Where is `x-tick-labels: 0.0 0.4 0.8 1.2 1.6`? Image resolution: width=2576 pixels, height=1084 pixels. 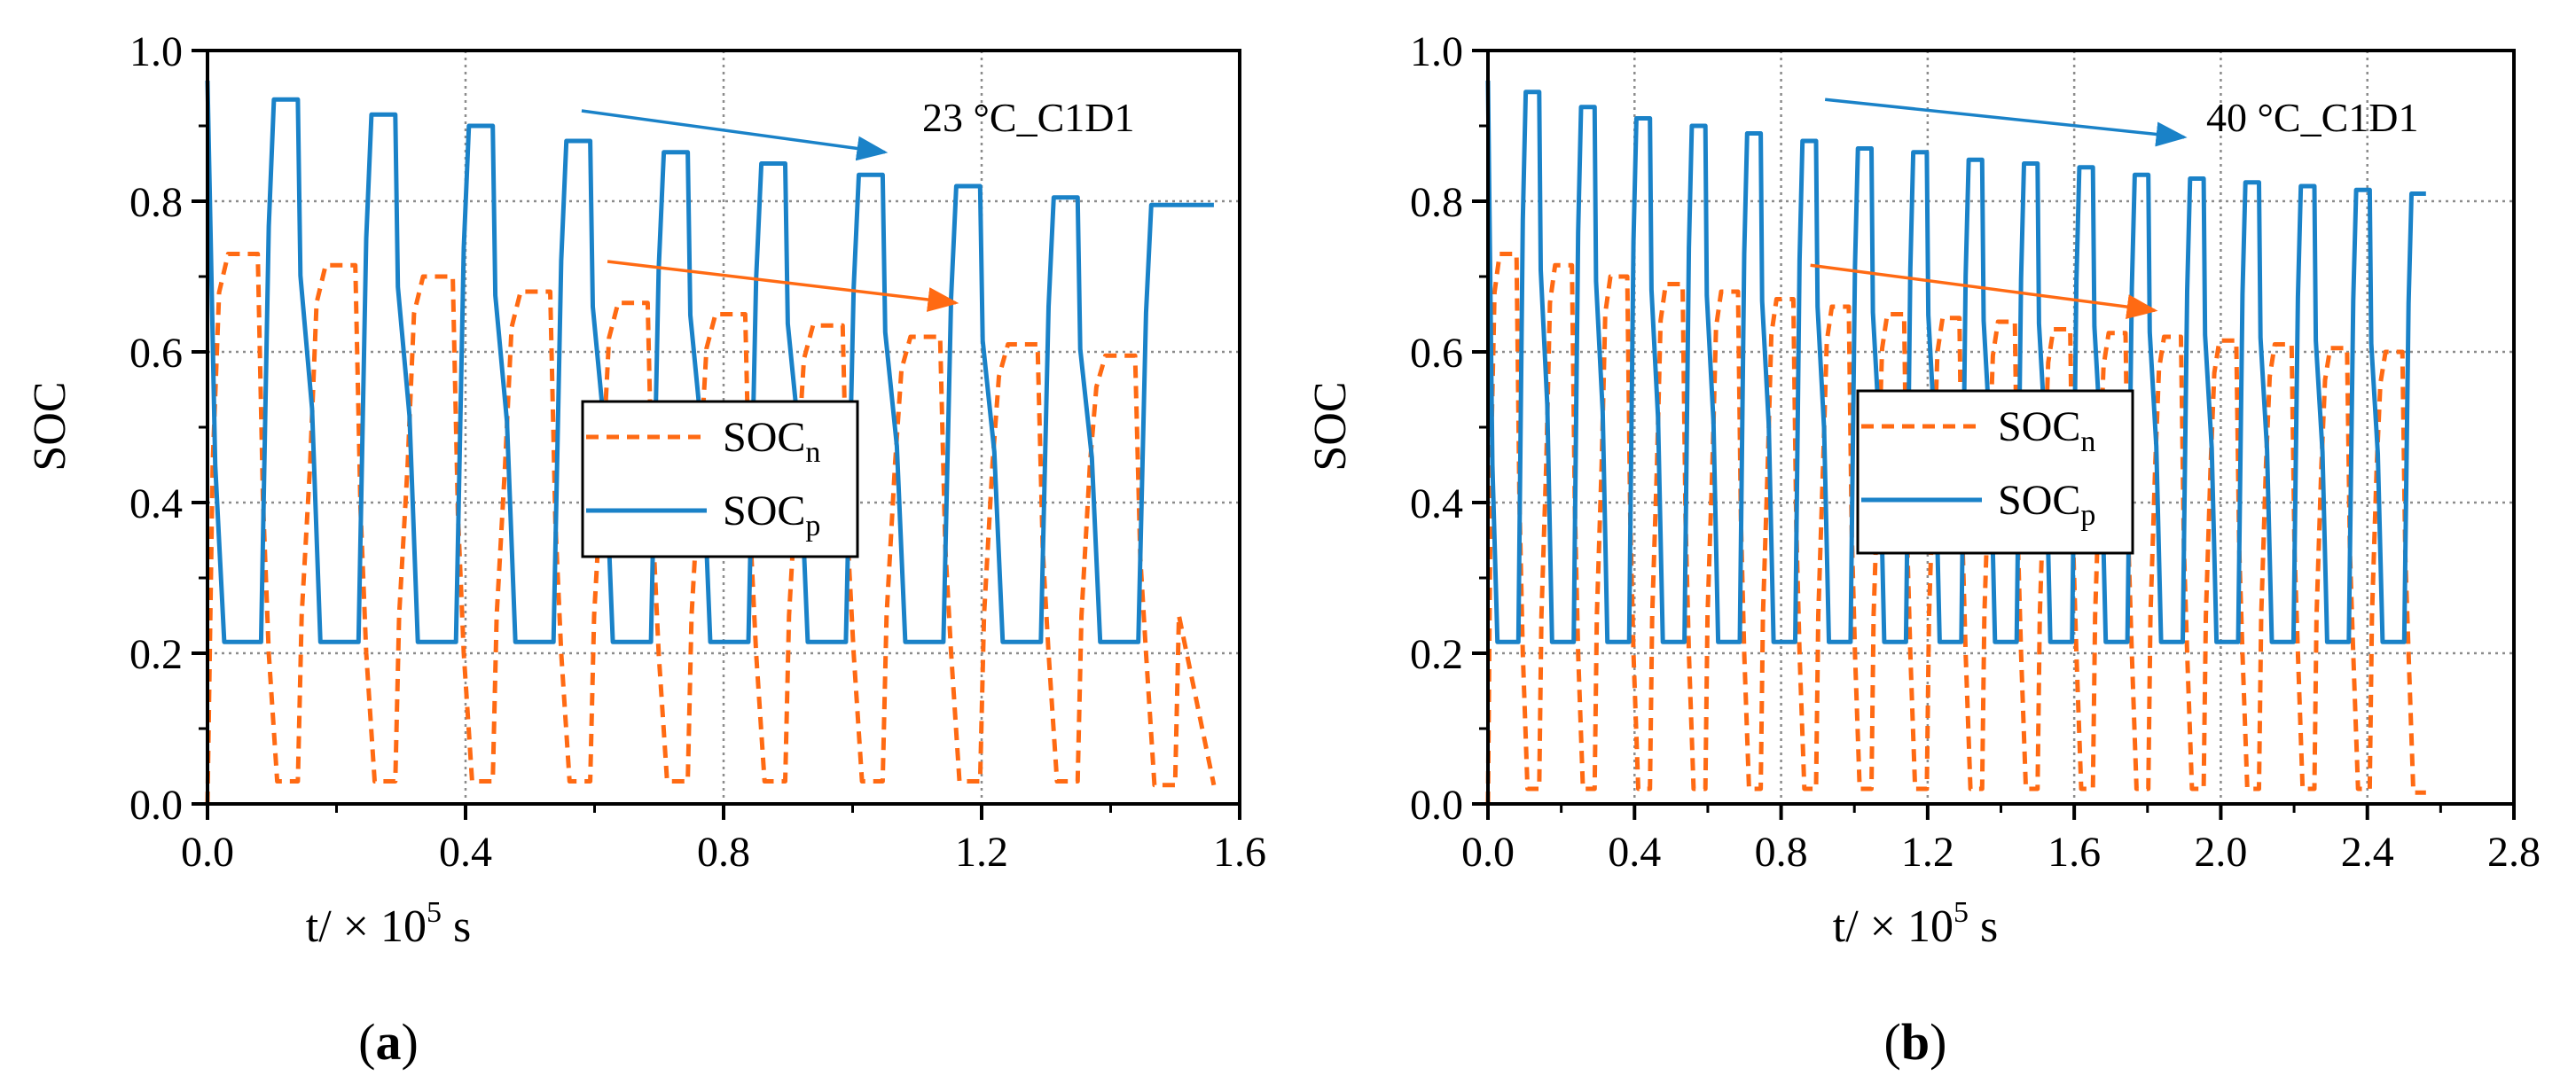
x-tick-labels: 0.0 0.4 0.8 1.2 1.6 is located at coordinates (723, 853).